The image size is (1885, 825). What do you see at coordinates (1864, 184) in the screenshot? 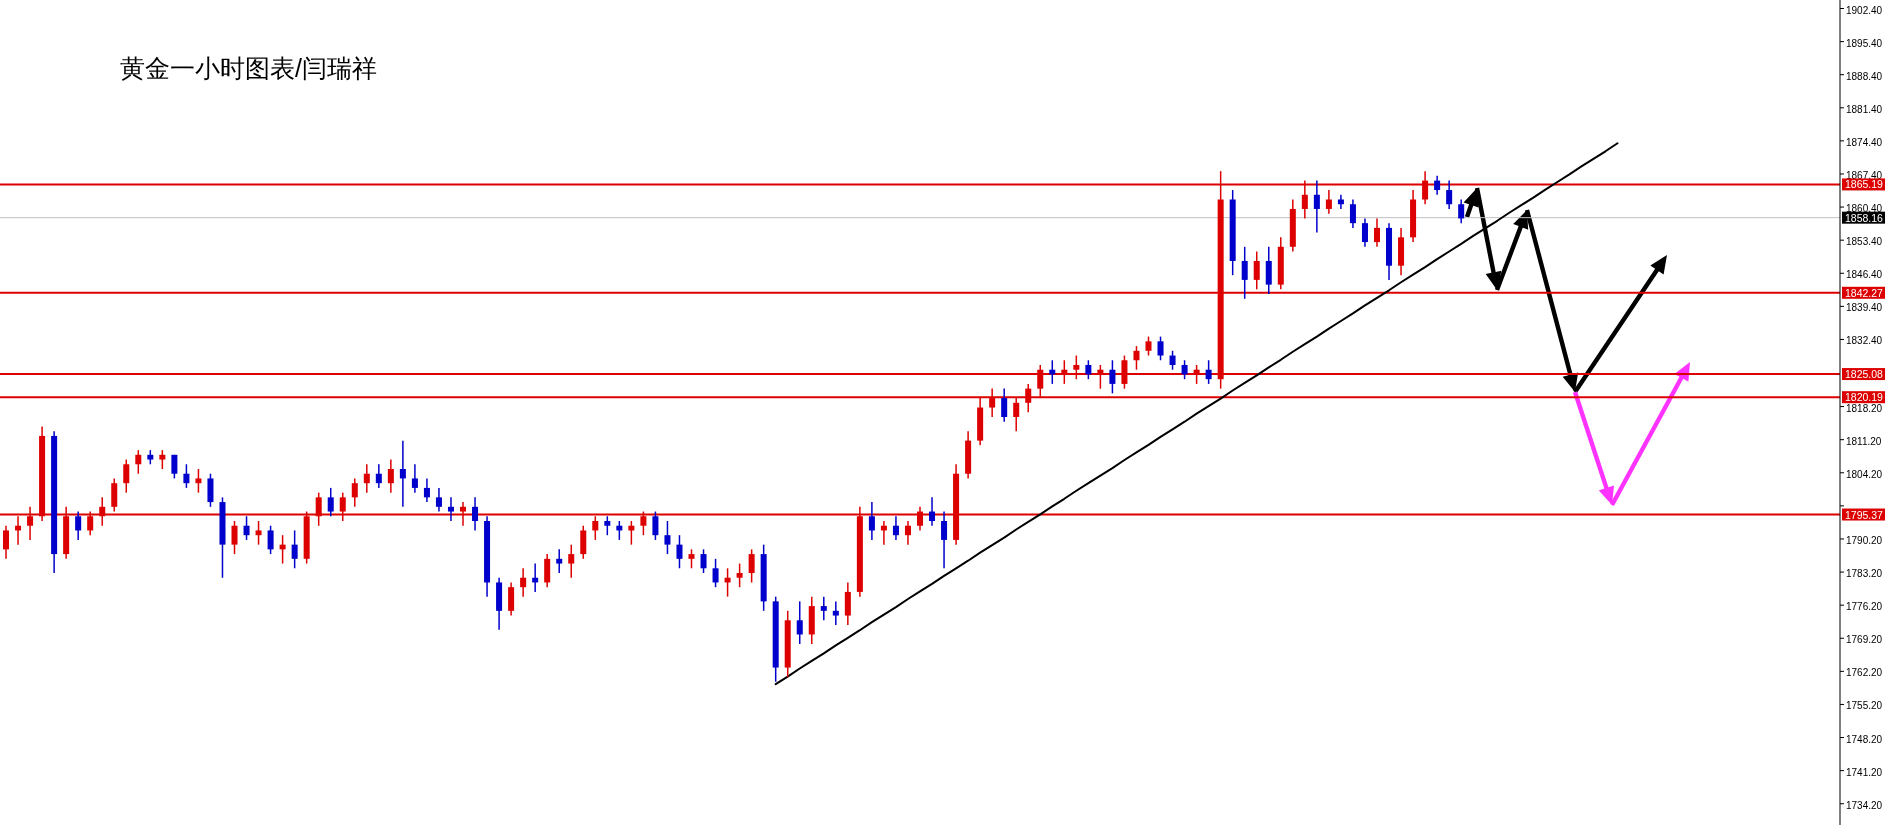
I see `ref-line-label: 1865.19` at bounding box center [1864, 184].